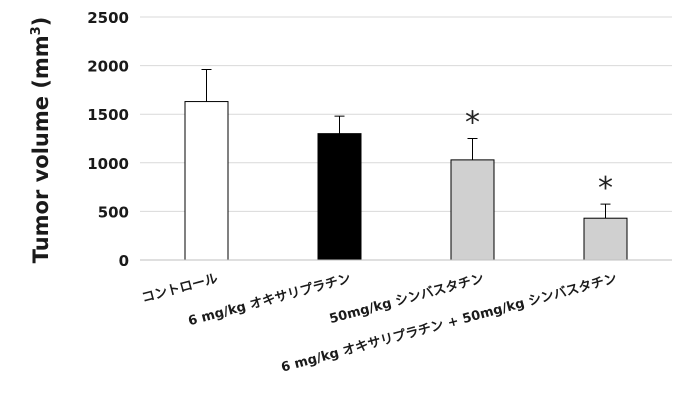 The height and width of the screenshot is (420, 677). What do you see at coordinates (124, 261) in the screenshot?
I see `y-tick-label: 0` at bounding box center [124, 261].